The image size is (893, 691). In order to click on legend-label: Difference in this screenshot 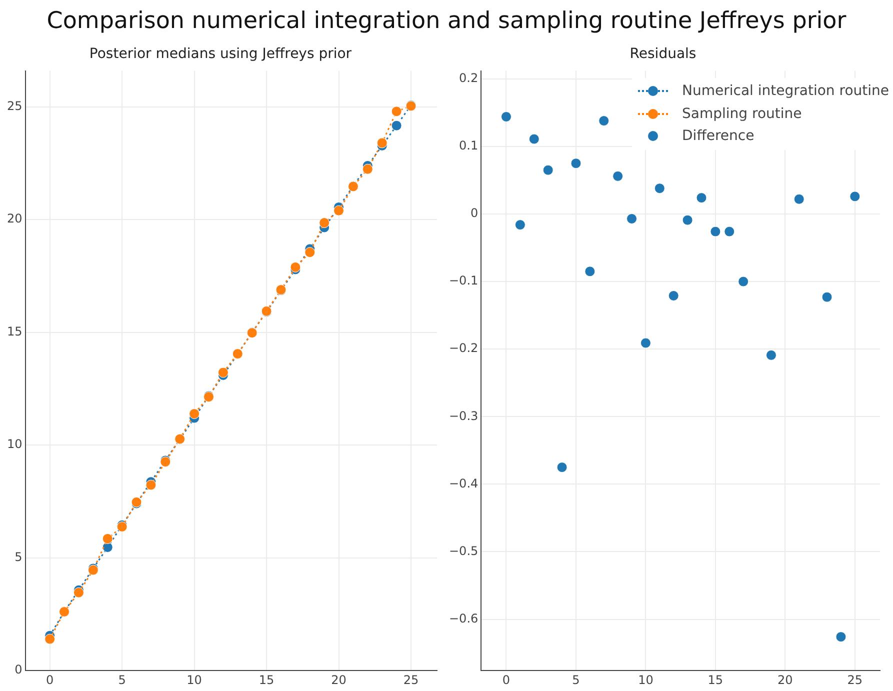, I will do `click(718, 136)`.